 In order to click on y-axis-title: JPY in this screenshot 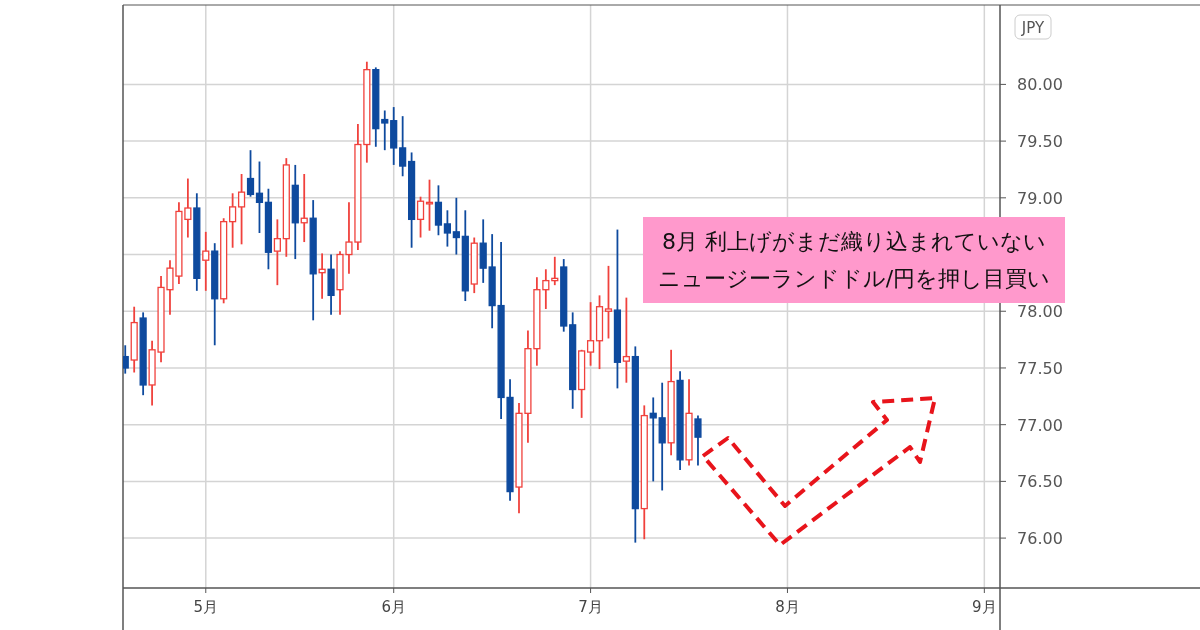, I will do `click(1032, 28)`.